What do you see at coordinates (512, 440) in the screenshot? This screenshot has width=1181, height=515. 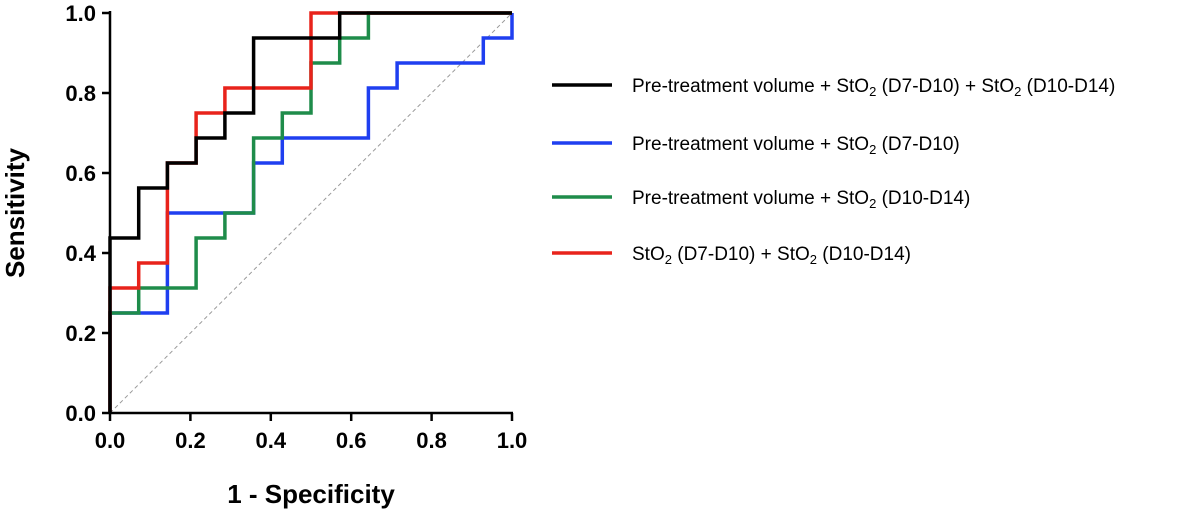 I see `x-tick-label: 1.0` at bounding box center [512, 440].